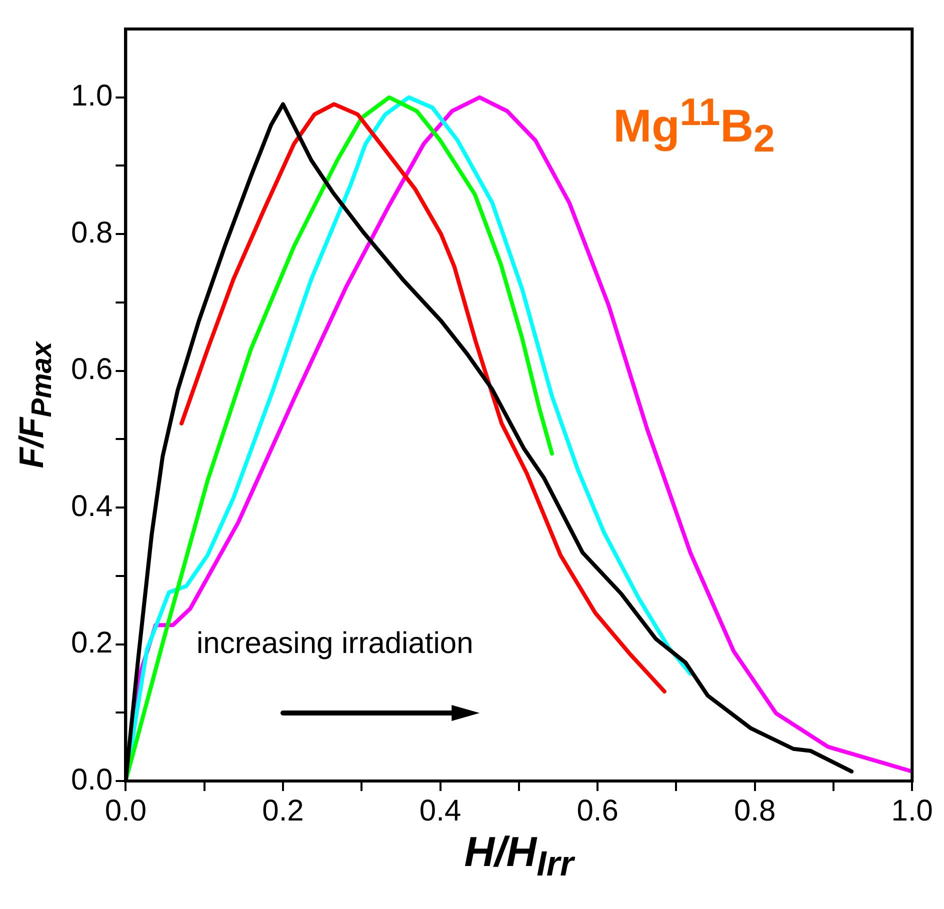 The image size is (944, 909). What do you see at coordinates (755, 811) in the screenshot?
I see `x-tick-label: 0.8` at bounding box center [755, 811].